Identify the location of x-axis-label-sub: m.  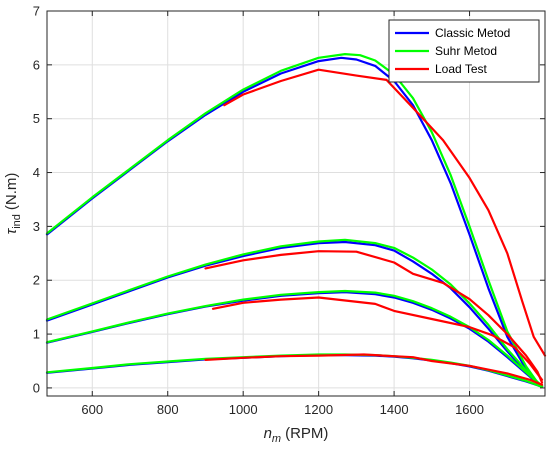
(276, 439).